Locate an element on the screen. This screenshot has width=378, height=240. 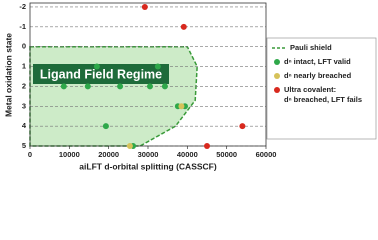
legend-label: dⁿ nearly breached is located at coordinates (318, 75).